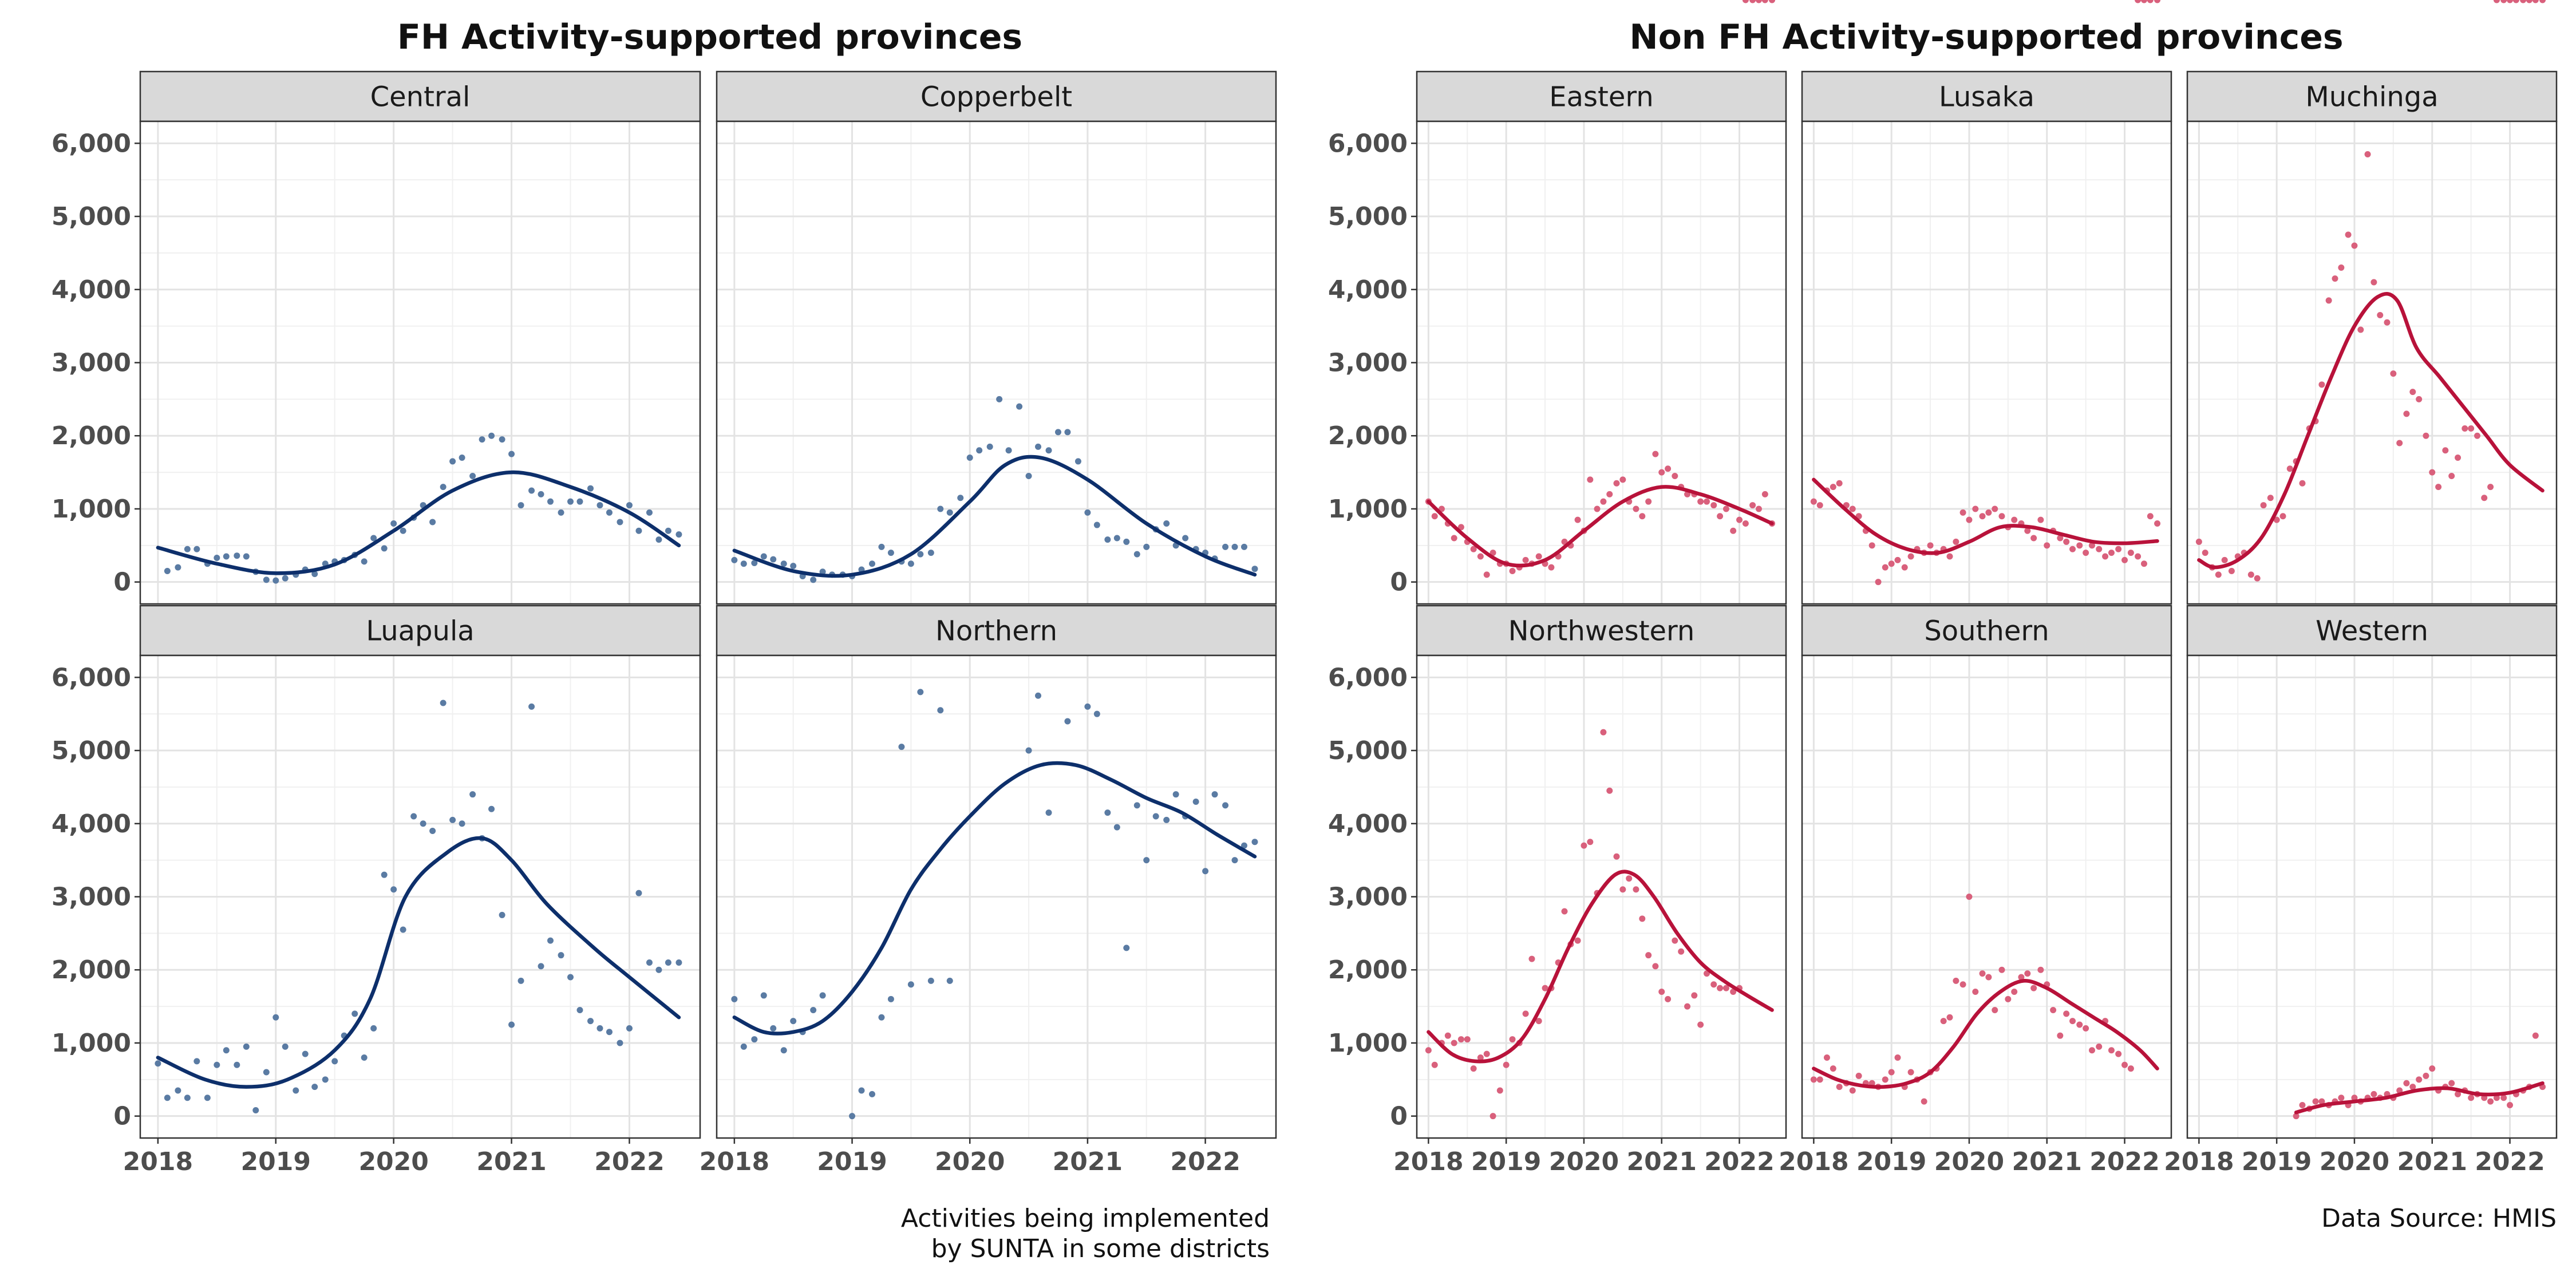 This screenshot has width=2576, height=1288. I want to click on x-tick-label: 2021, so click(511, 1161).